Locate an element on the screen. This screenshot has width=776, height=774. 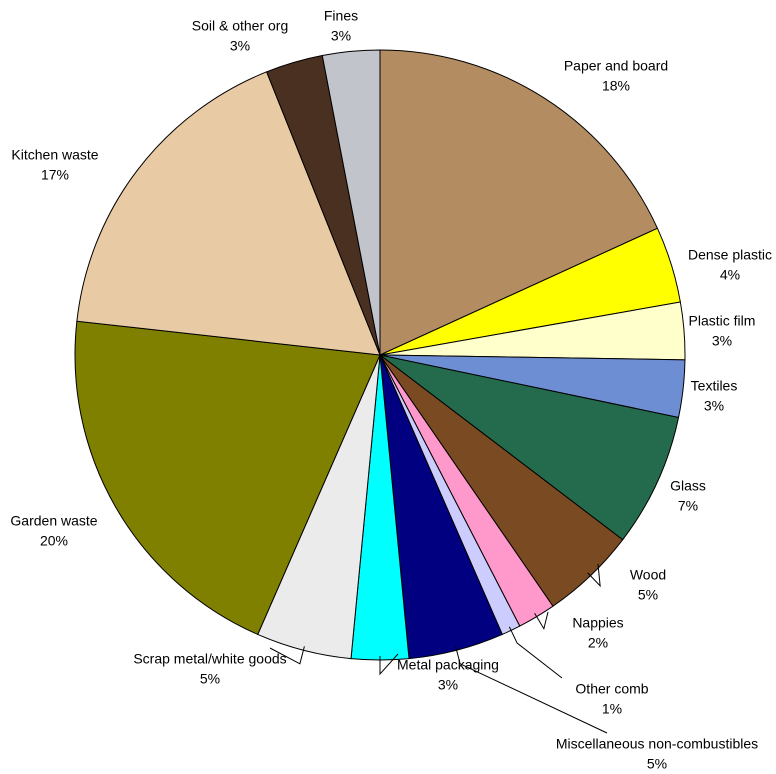
slice-label: Metal packaging is located at coordinates (448, 665).